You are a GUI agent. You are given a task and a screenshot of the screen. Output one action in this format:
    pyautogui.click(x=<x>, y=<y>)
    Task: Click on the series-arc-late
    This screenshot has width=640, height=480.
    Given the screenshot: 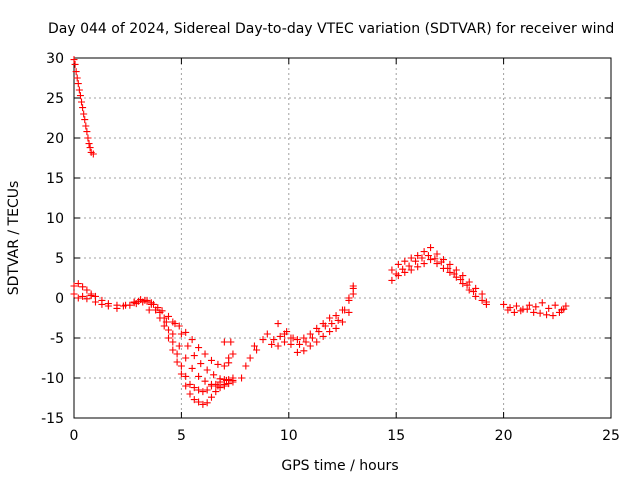 What is the action you would take?
    pyautogui.click(x=535, y=309)
    